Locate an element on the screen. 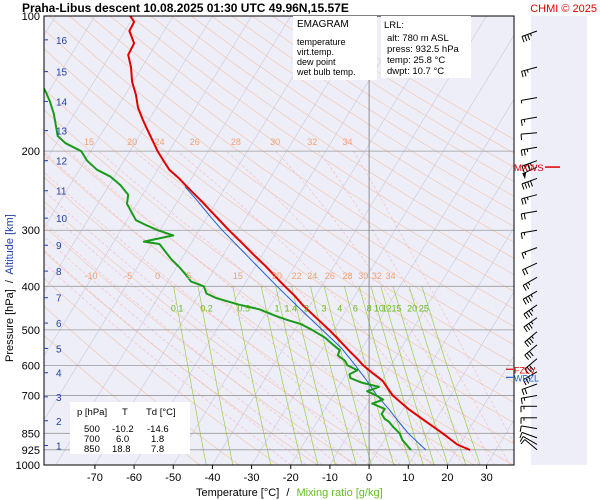 The height and width of the screenshot is (500, 600). x-tick-label: -40 is located at coordinates (212, 478).